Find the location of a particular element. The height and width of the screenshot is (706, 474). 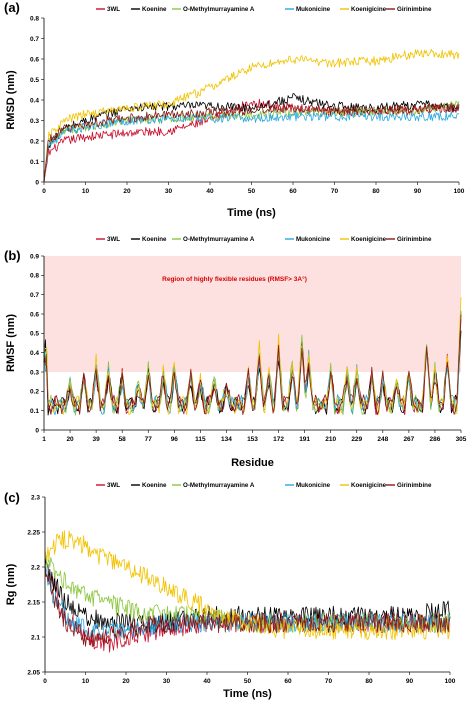

panel-2-x-tick-label: 305 is located at coordinates (461, 439).